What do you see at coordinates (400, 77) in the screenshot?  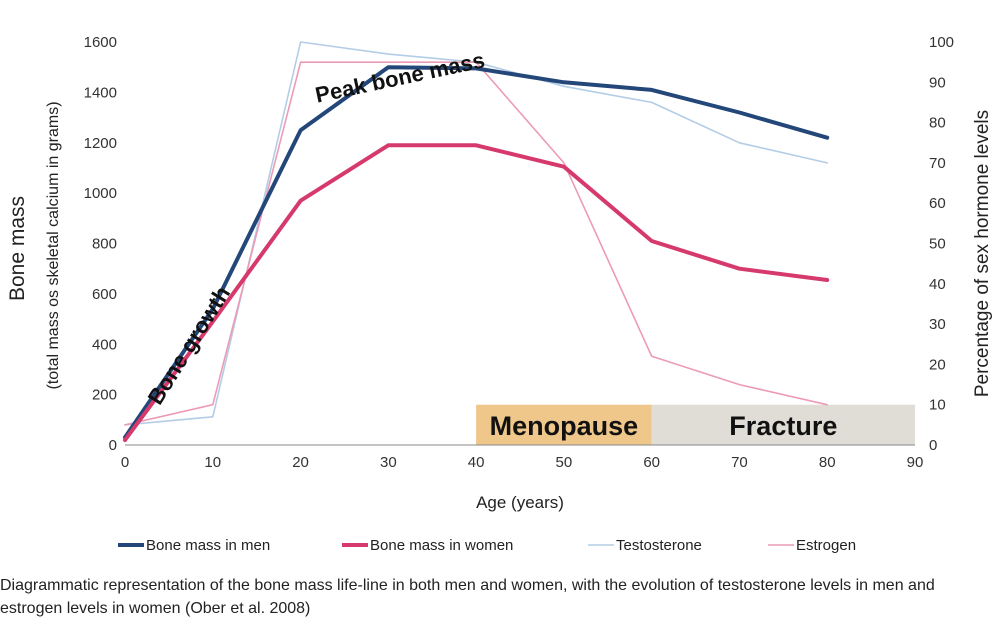 I see `peak-bone-mass-annotation: Peak bone mass` at bounding box center [400, 77].